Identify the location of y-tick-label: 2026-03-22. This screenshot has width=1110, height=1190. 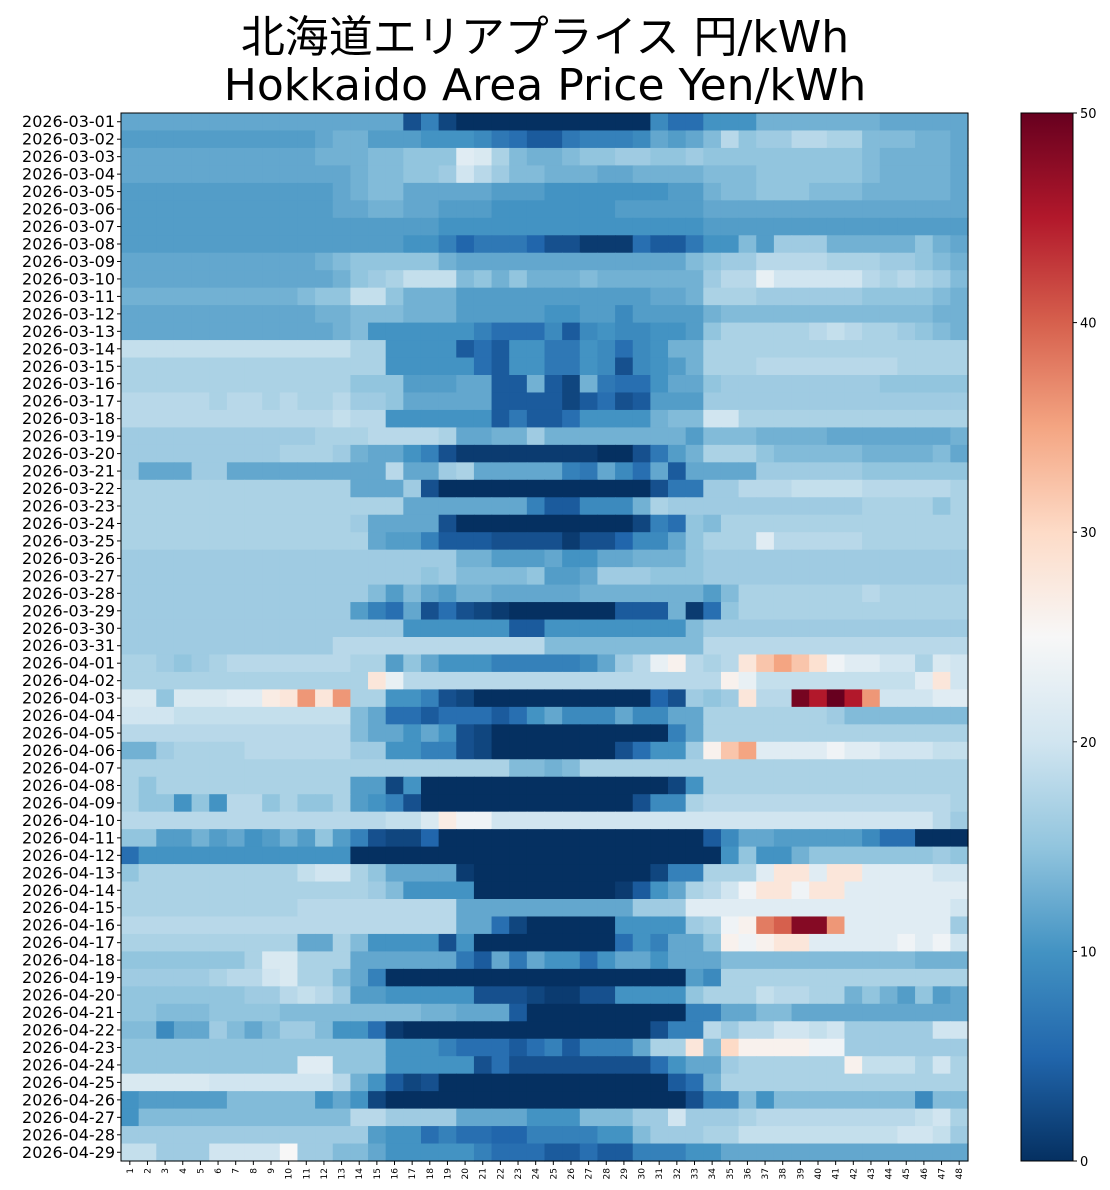
(68, 488).